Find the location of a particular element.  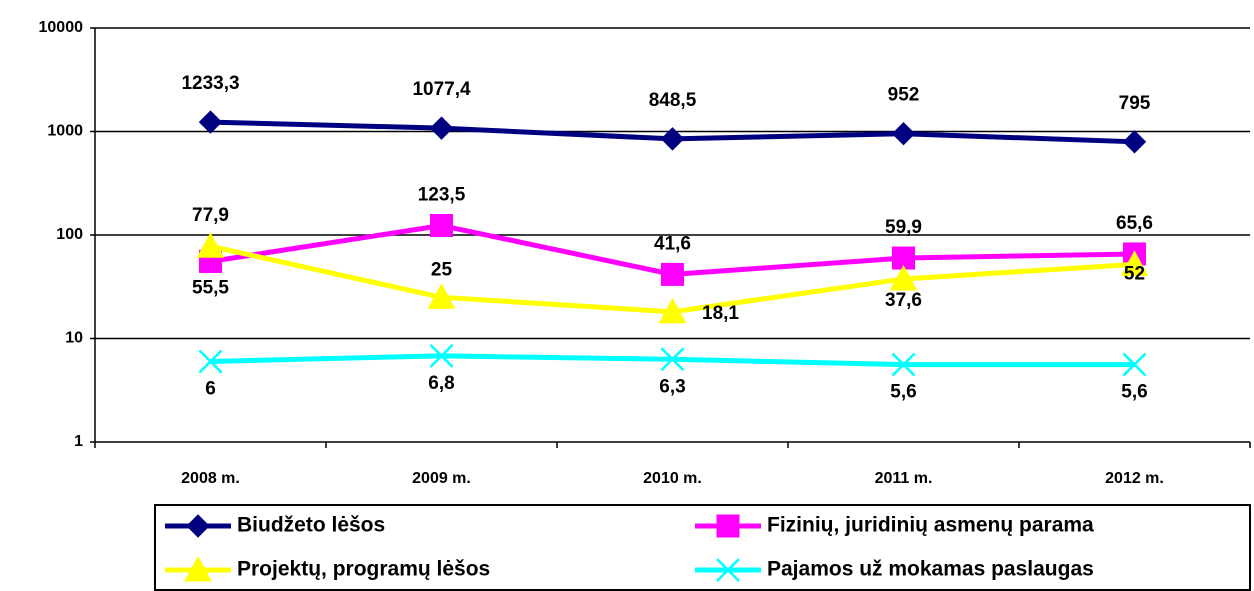

y-tick-label: 1000 is located at coordinates (65, 131).